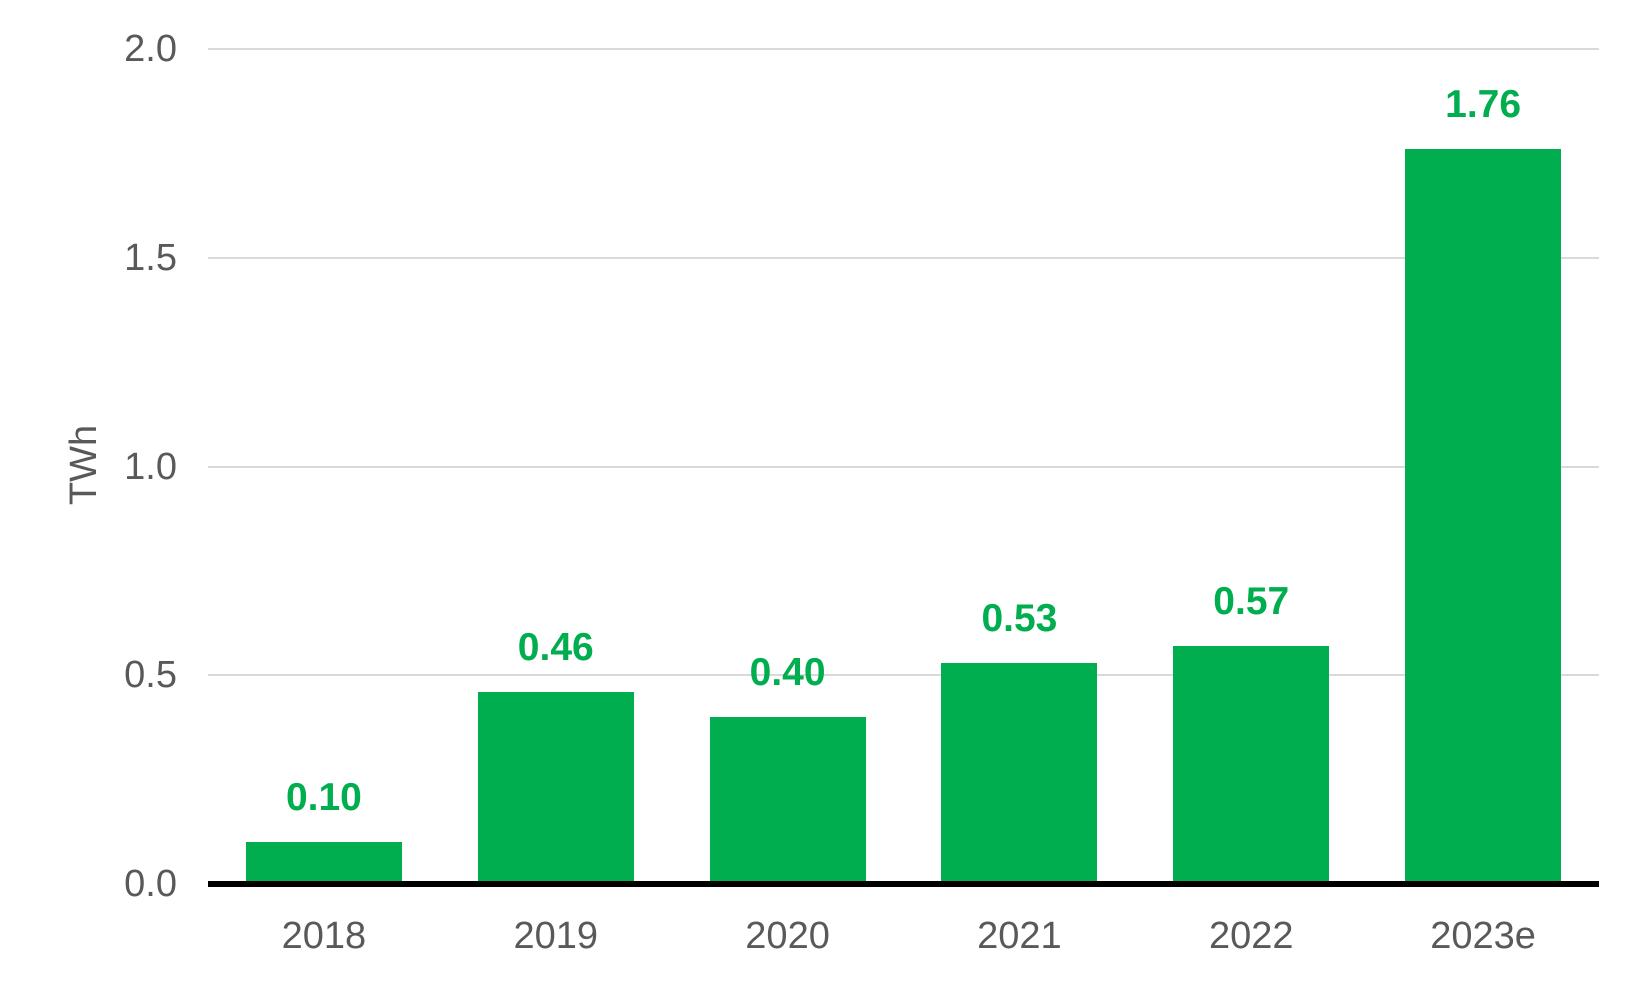 The width and height of the screenshot is (1650, 990). What do you see at coordinates (1483, 516) in the screenshot?
I see `bar-2023e` at bounding box center [1483, 516].